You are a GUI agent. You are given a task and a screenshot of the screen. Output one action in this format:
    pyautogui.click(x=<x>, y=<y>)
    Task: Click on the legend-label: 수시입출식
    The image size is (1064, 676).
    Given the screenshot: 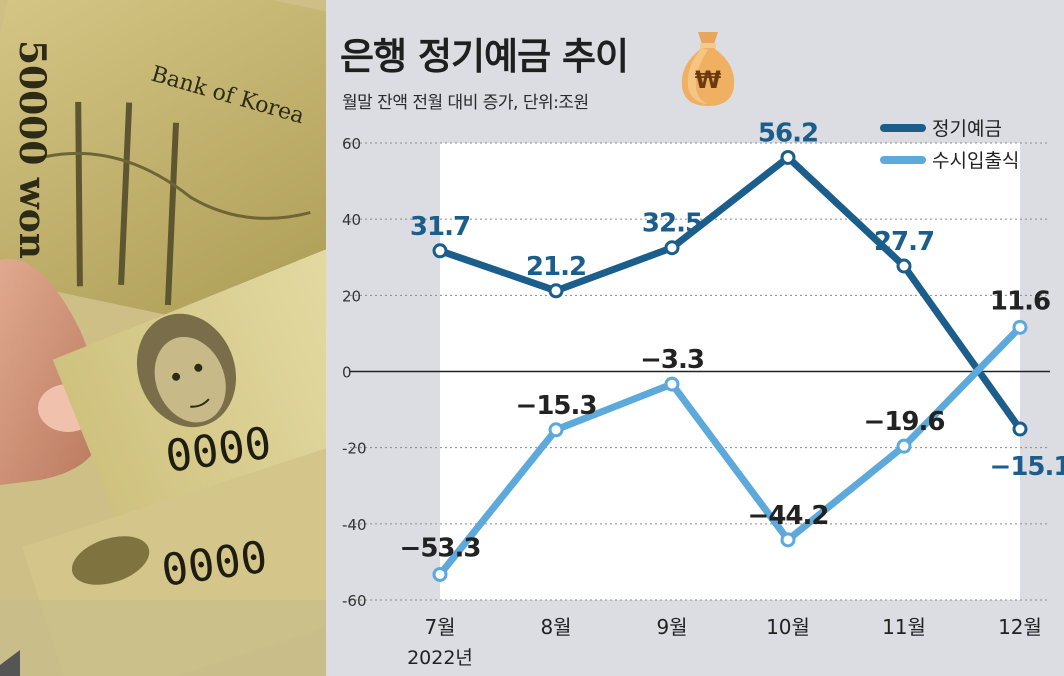 What is the action you would take?
    pyautogui.click(x=975, y=161)
    